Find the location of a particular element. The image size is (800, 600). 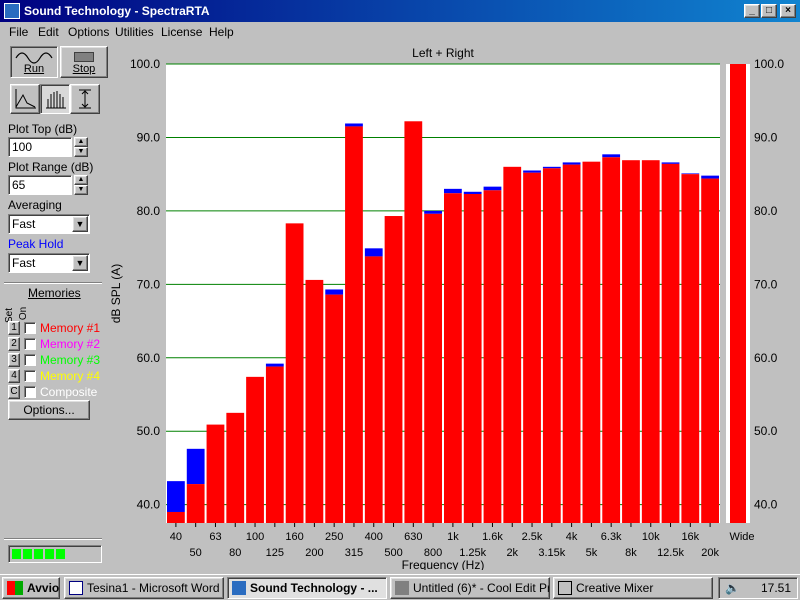

on-column-header: On is located at coordinates (24, 313).